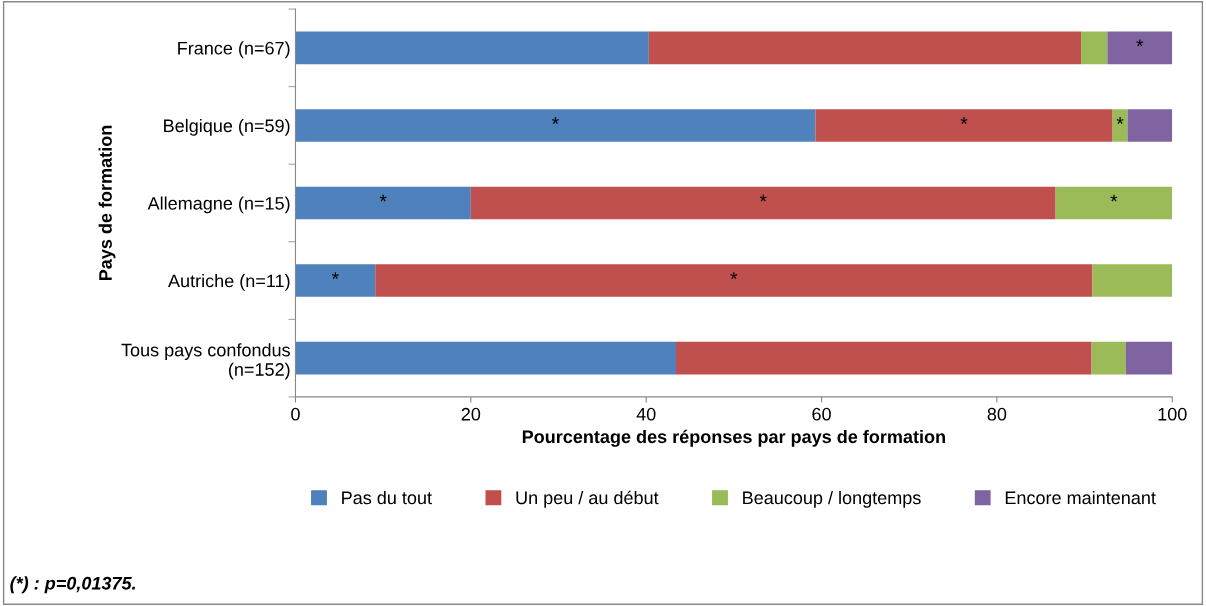 The image size is (1206, 606). I want to click on legend-label: Un peu / au début, so click(587, 499).